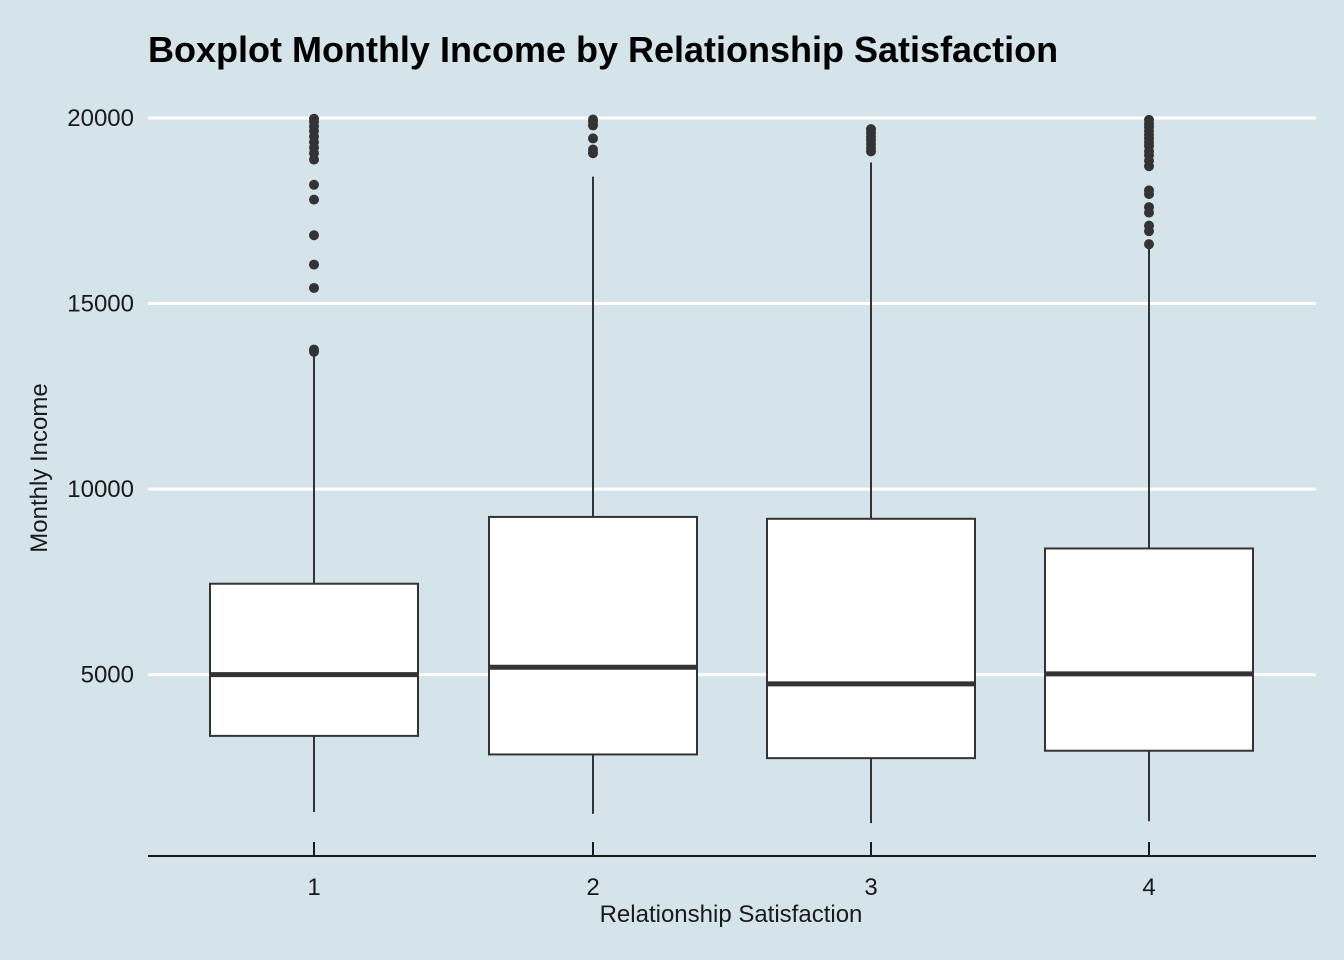  What do you see at coordinates (100, 397) in the screenshot?
I see `y-axis-tick-labels: 5000 10000 15000 20000` at bounding box center [100, 397].